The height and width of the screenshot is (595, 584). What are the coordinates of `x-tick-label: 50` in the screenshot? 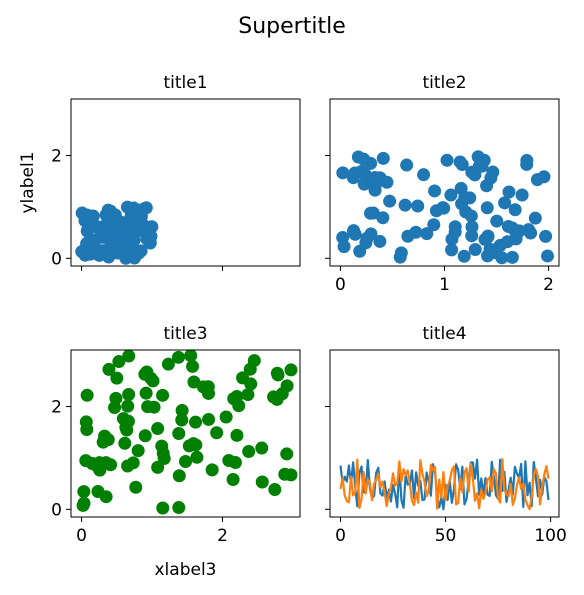 It's located at (446, 536).